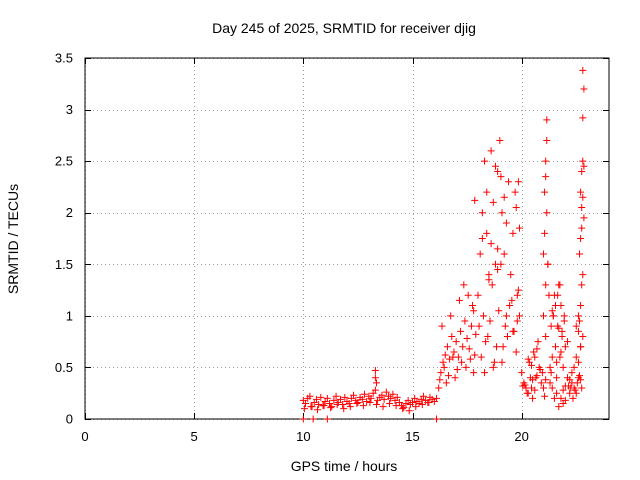 The image size is (640, 480). I want to click on y-axis-label: SRMTID / TECUs, so click(13, 239).